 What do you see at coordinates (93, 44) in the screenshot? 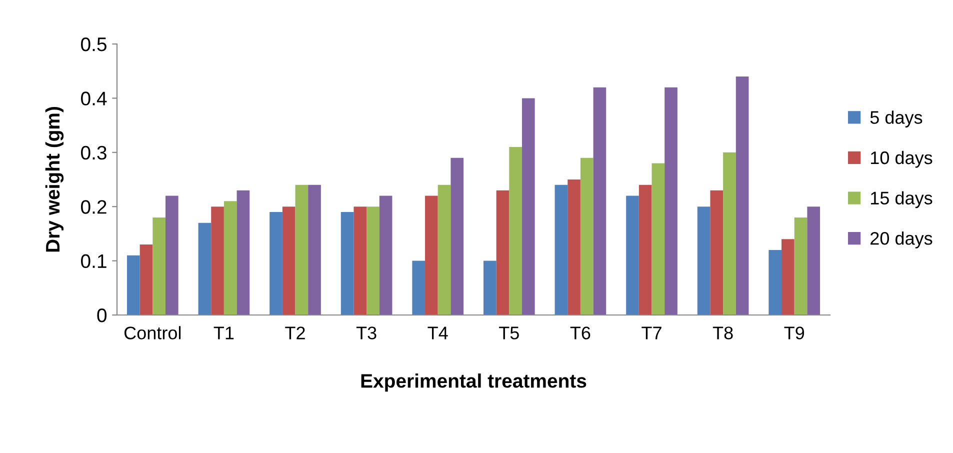
I see `y-tick-label: 0.5` at bounding box center [93, 44].